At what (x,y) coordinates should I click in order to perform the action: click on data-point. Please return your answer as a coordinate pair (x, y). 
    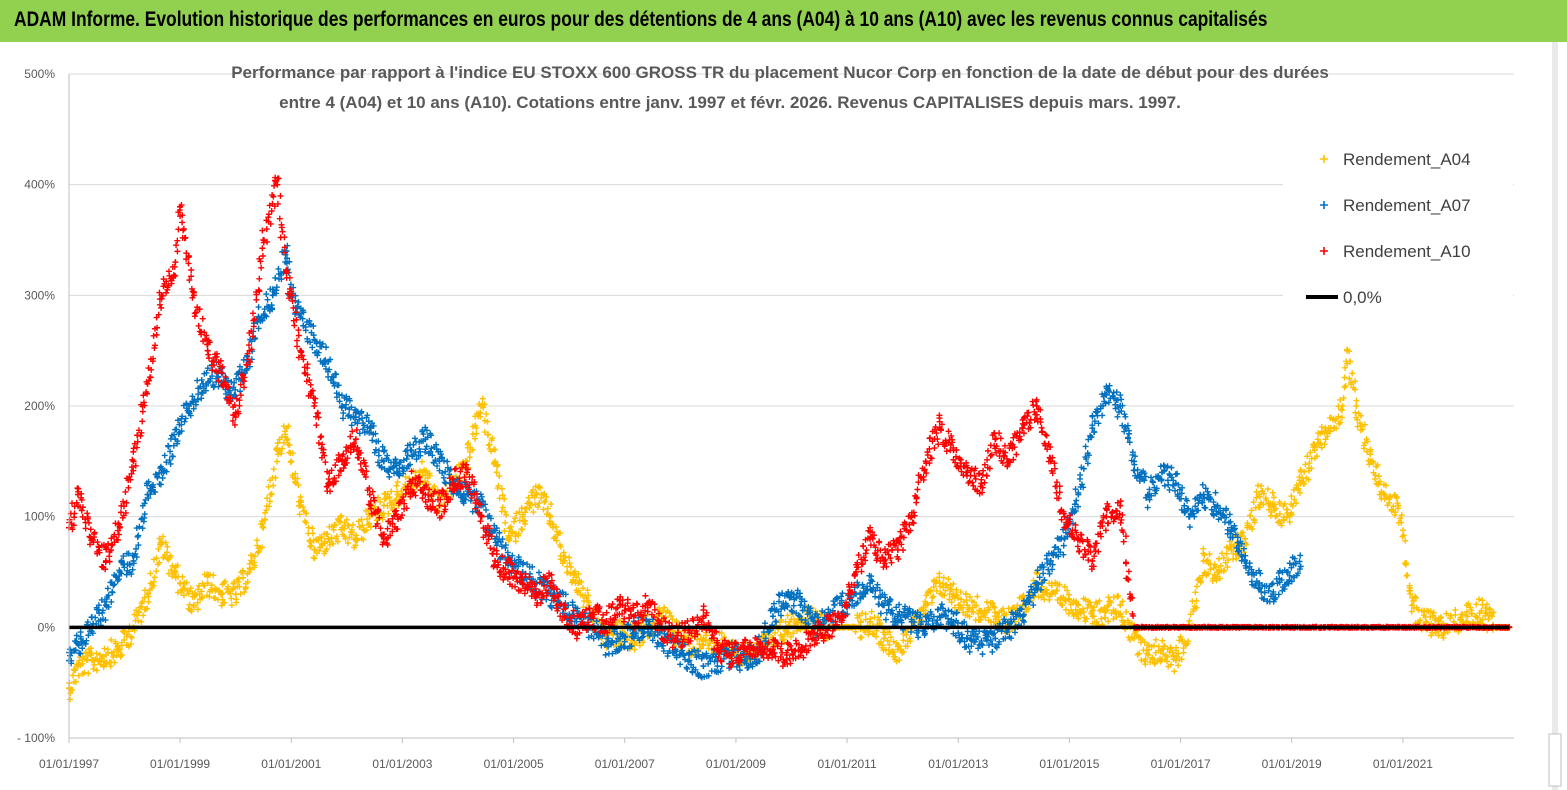
    Looking at the image, I should click on (1356, 406).